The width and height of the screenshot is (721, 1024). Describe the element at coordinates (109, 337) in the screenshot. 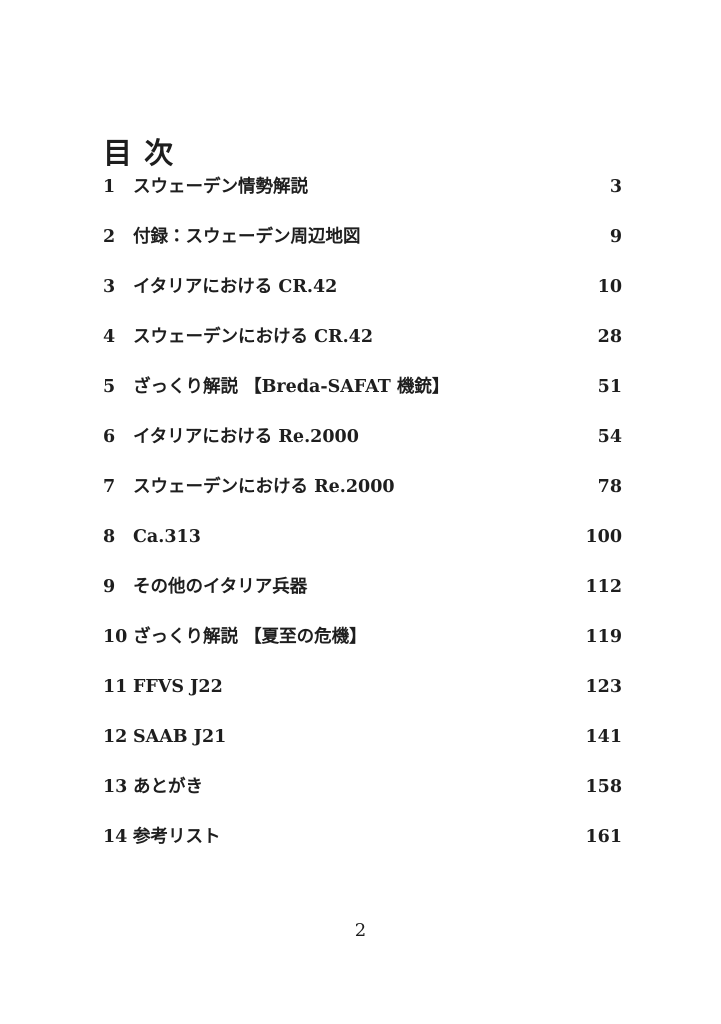

I see `toc-entry-number: 4` at that location.